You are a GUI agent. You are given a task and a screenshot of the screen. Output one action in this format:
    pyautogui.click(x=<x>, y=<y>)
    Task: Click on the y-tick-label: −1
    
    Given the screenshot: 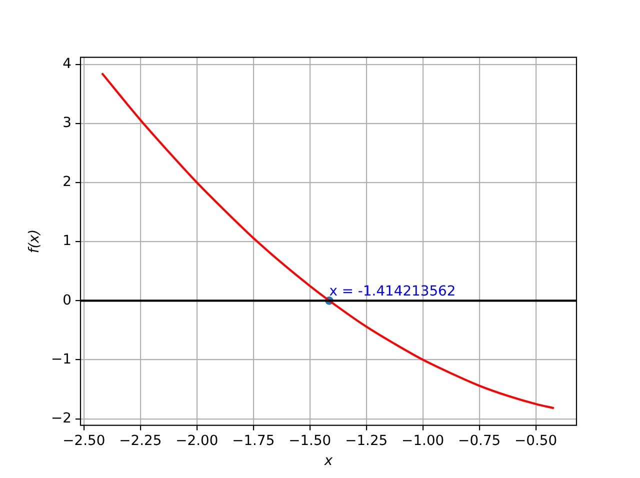 What is the action you would take?
    pyautogui.click(x=61, y=359)
    